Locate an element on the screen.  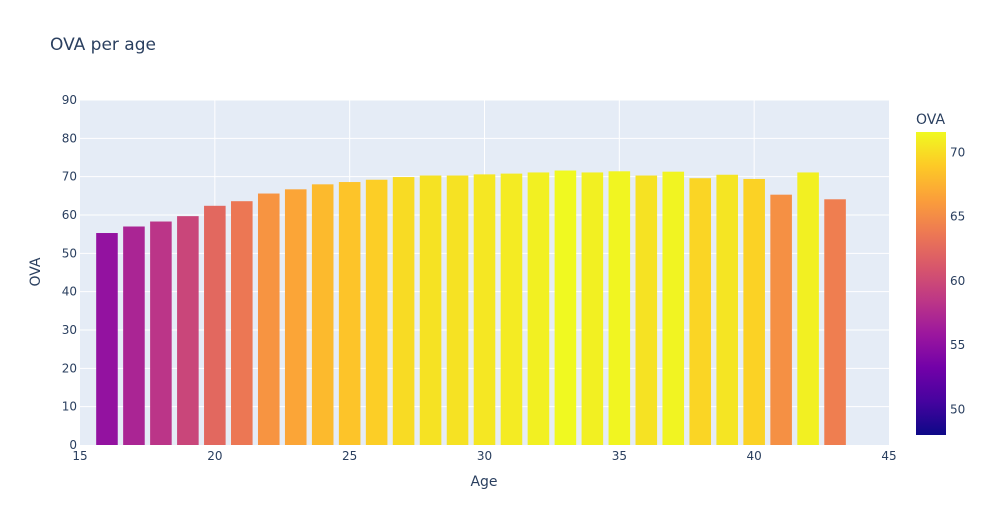
y-axis-ticks: 0 10 20 30 40 50 60 70 80 90 is located at coordinates (69, 272).